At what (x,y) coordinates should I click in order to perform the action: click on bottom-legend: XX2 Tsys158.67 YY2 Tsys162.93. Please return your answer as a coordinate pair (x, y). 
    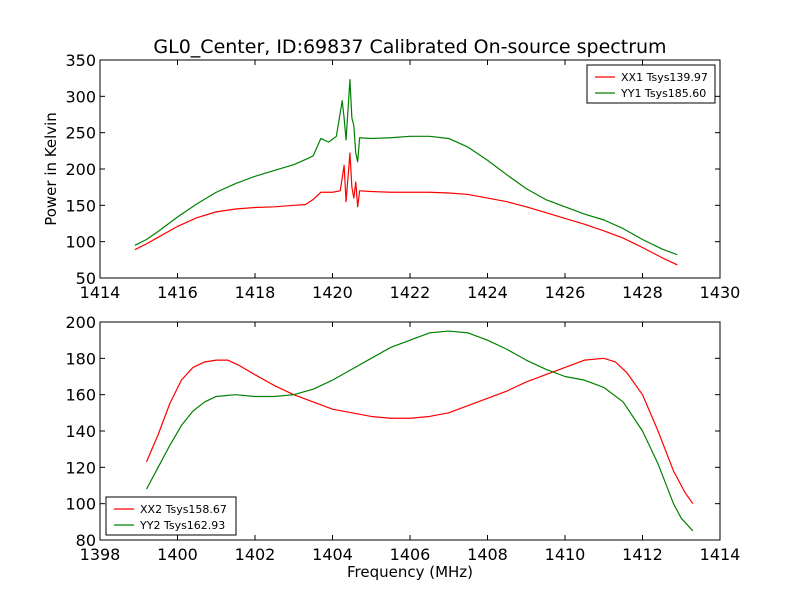
    Looking at the image, I should click on (171, 516).